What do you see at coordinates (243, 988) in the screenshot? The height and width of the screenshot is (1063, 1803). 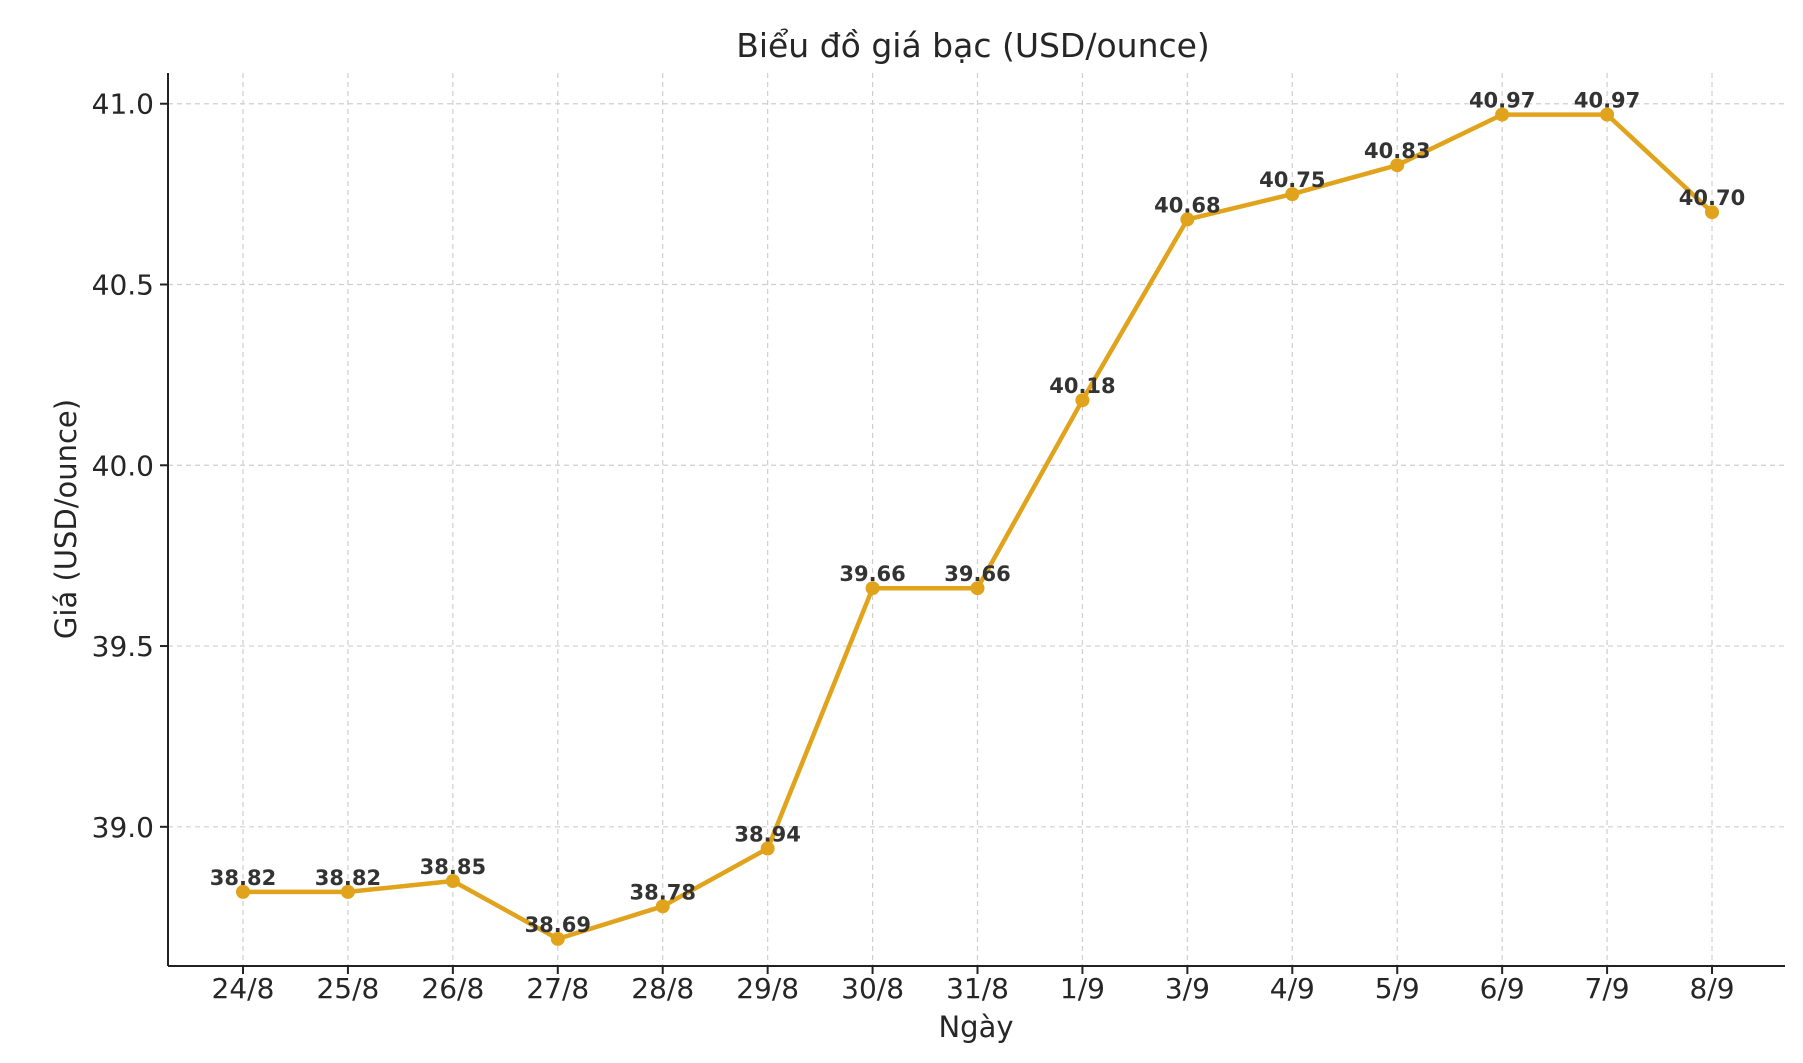 I see `x-tick-label: 24/8` at bounding box center [243, 988].